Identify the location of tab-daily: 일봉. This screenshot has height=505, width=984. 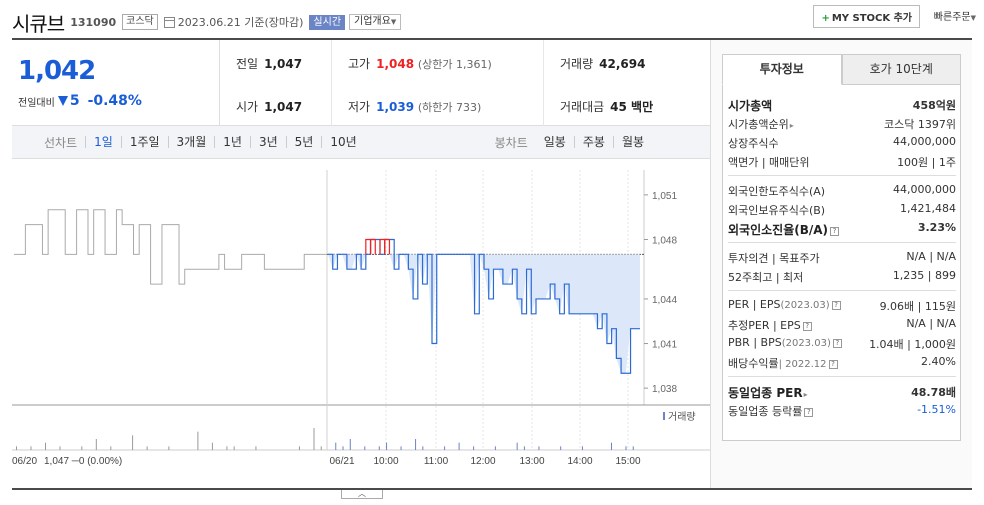
(554, 142).